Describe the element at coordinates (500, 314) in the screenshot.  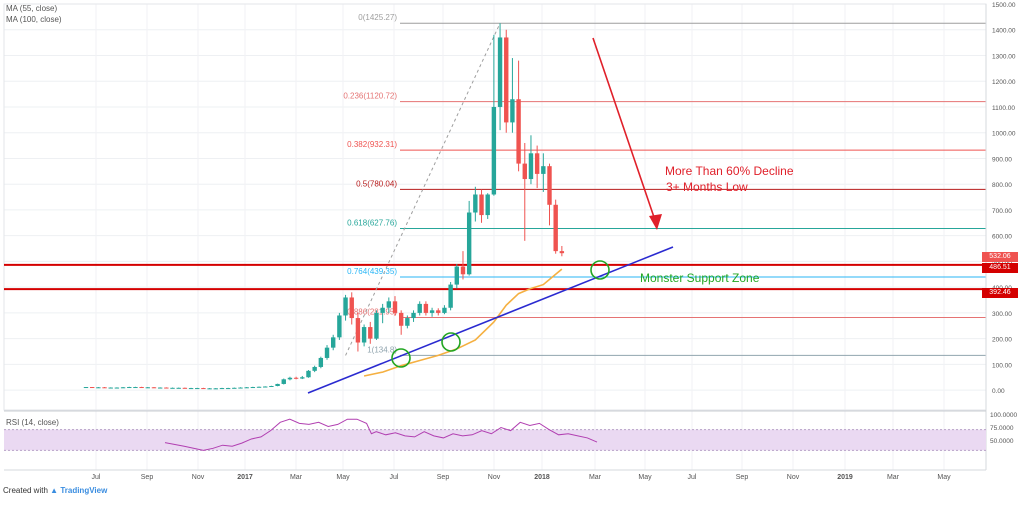
I see `support-circles` at that location.